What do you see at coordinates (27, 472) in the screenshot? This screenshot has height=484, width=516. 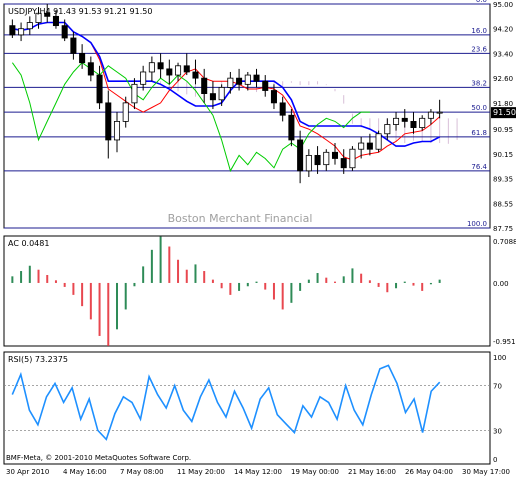 I see `time-tick-label: 30 Apr 2010` at bounding box center [27, 472].